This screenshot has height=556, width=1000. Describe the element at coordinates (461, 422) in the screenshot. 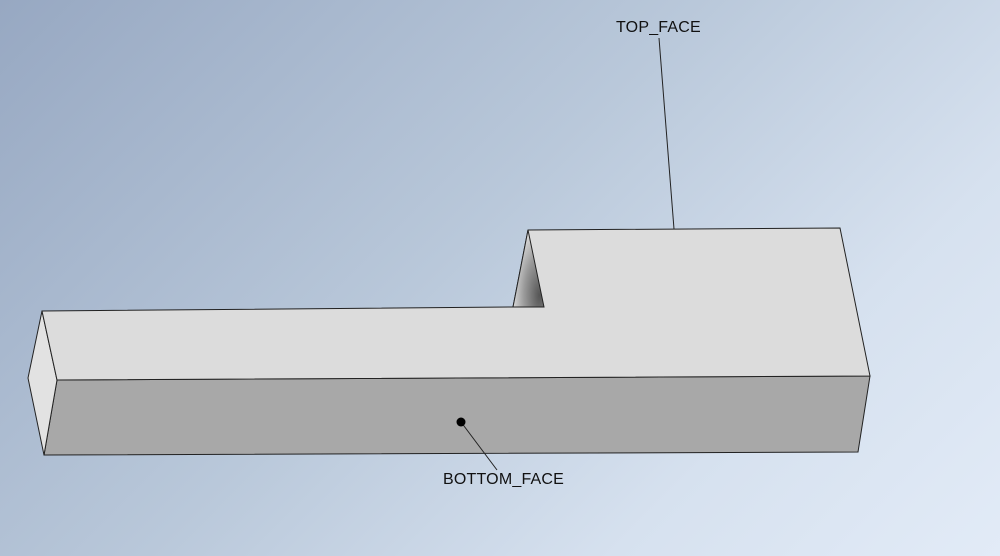

I see `bottom-face-point-marker` at that location.